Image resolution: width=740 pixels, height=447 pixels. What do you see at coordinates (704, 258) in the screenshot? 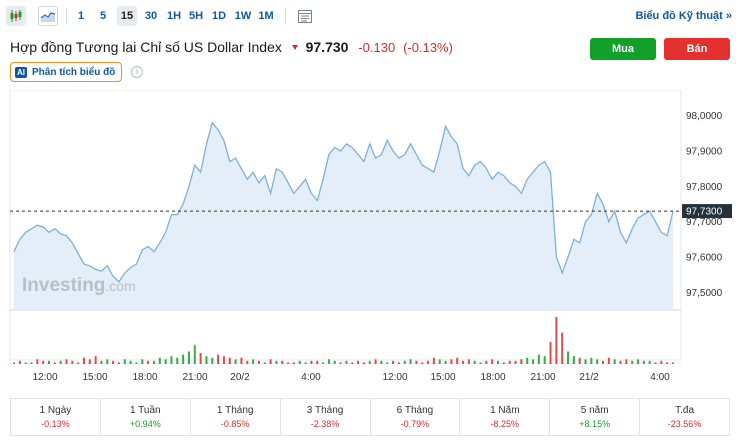
I see `y-tick-label: 97,6000` at bounding box center [704, 258].